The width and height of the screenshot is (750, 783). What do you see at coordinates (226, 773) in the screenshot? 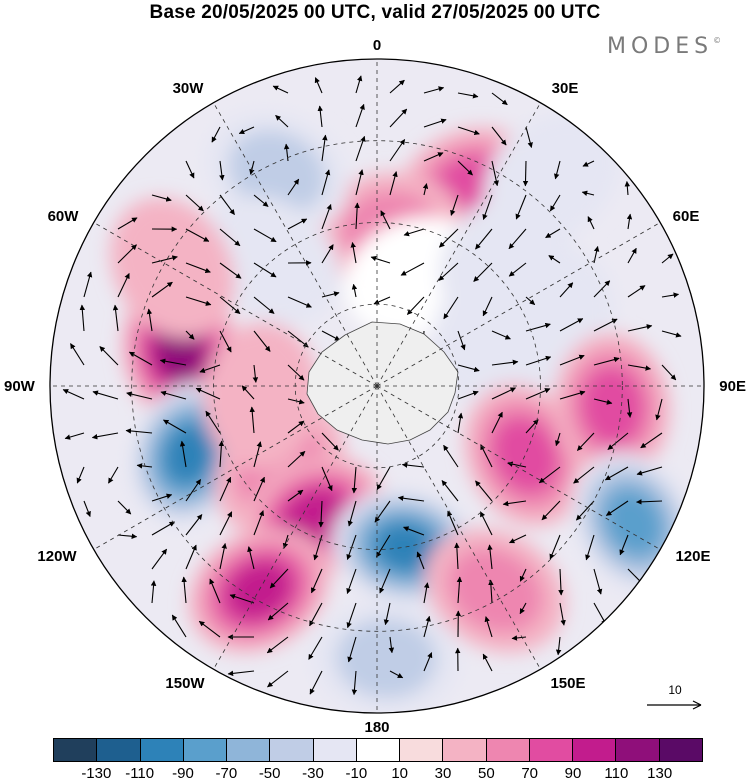
I see `colorbar-tick-label: -70` at bounding box center [226, 773].